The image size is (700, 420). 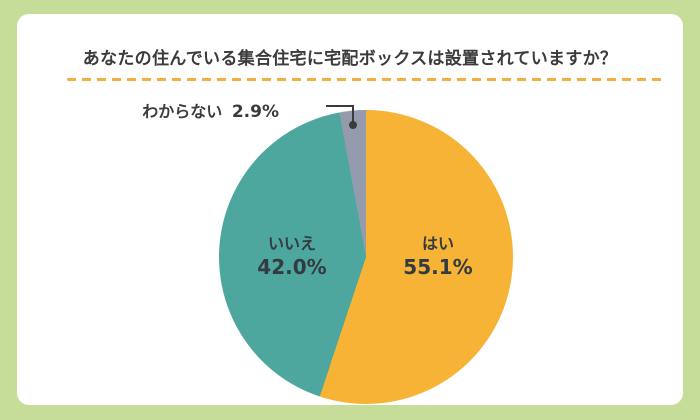 I want to click on callout-label-dontknow: わからない 2.9%, so click(x=210, y=110).